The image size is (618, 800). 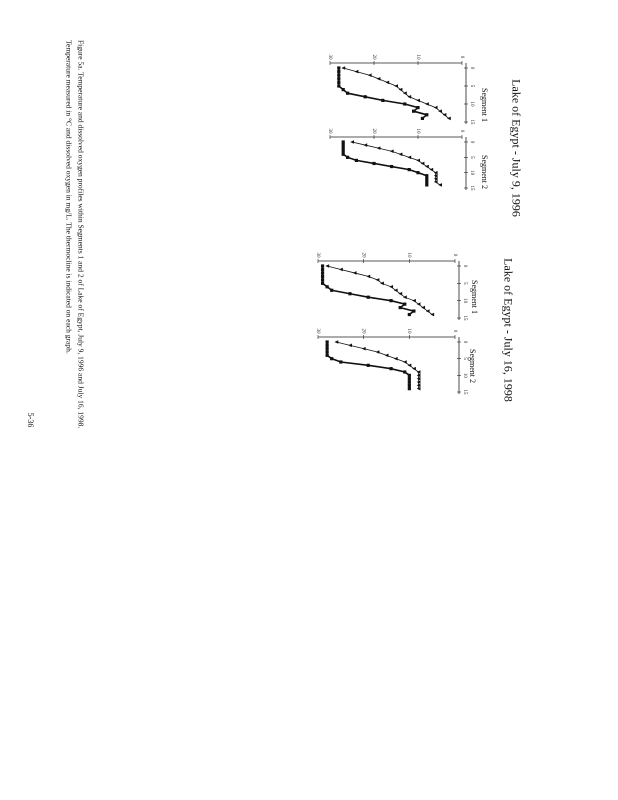 I want to click on page-number: 5-36, so click(x=30, y=420).